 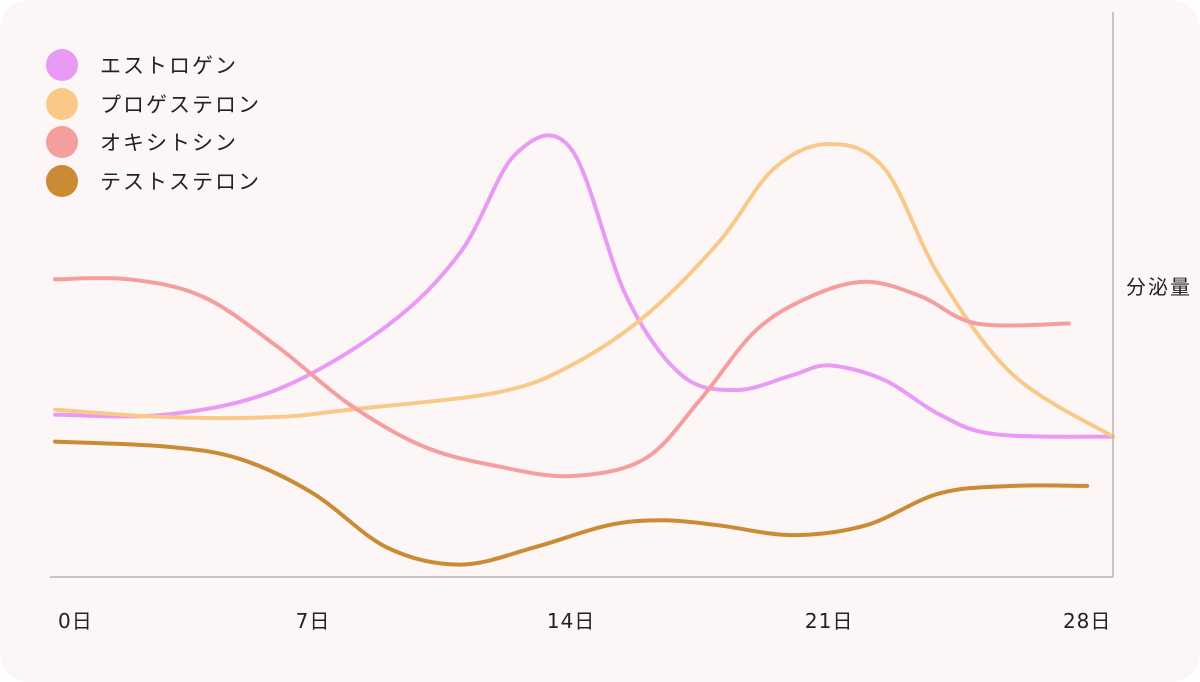 What do you see at coordinates (829, 621) in the screenshot?
I see `x-tick-label: 21日` at bounding box center [829, 621].